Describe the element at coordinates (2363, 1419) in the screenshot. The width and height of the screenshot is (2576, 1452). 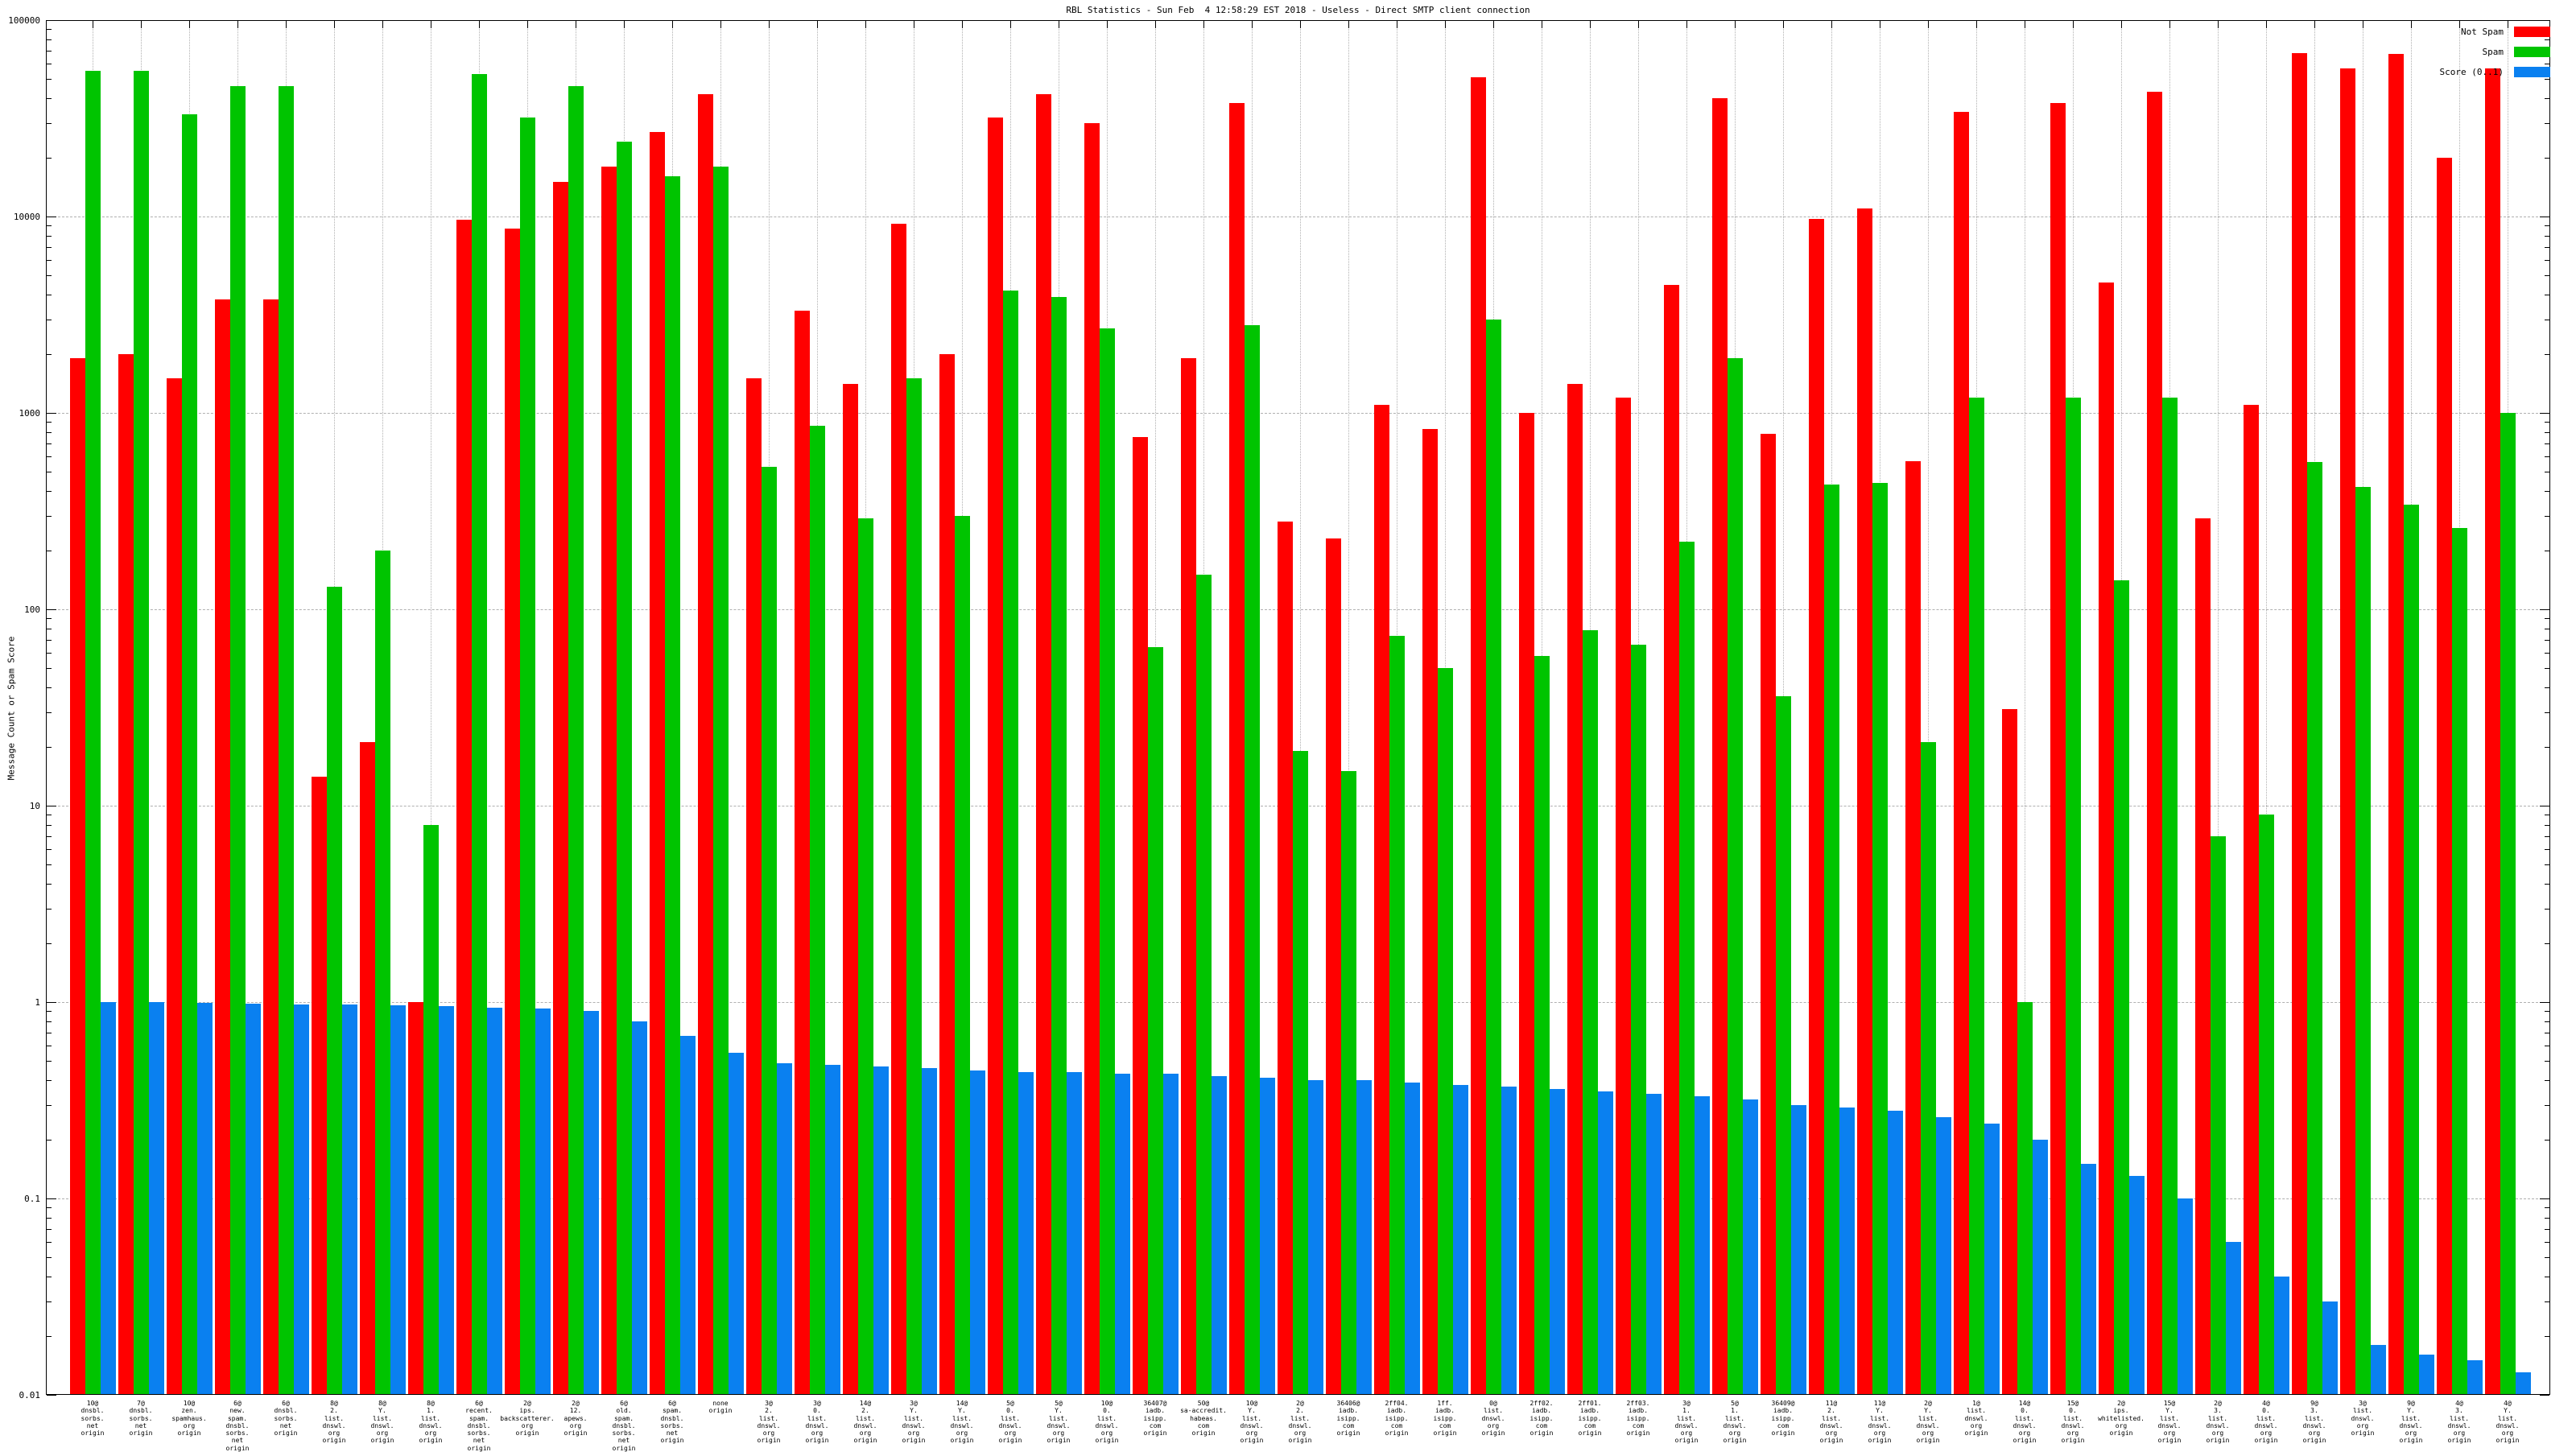
I see `x-category-label: 3@ list. dnswl. org origin` at that location.